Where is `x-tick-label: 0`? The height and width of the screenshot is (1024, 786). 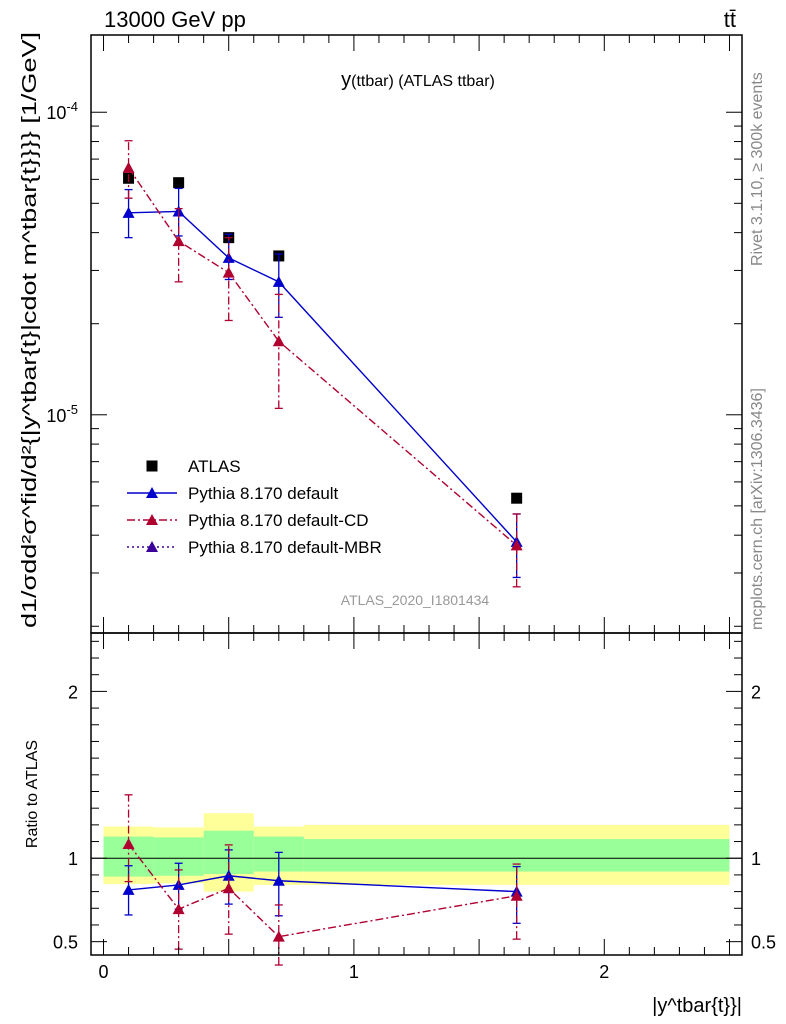 x-tick-label: 0 is located at coordinates (104, 972).